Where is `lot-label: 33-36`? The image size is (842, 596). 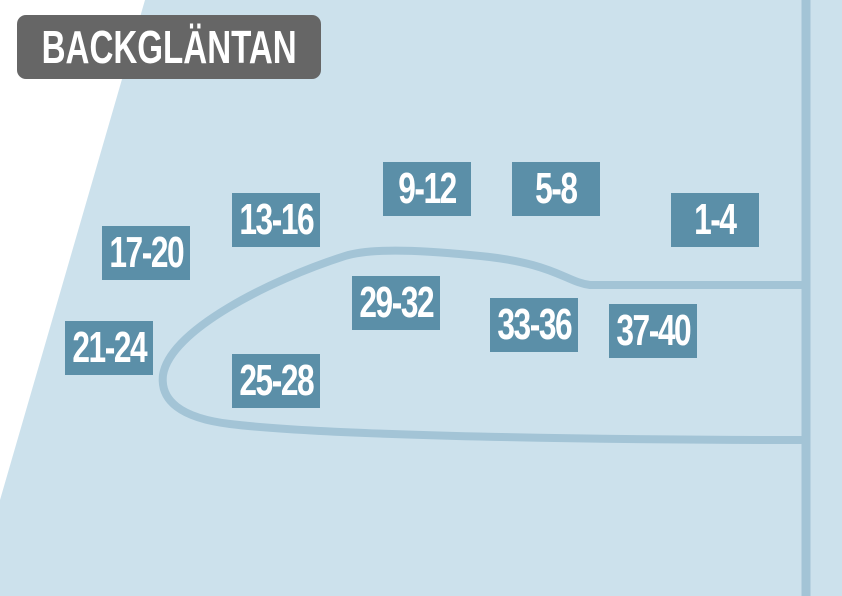 lot-label: 33-36 is located at coordinates (534, 325).